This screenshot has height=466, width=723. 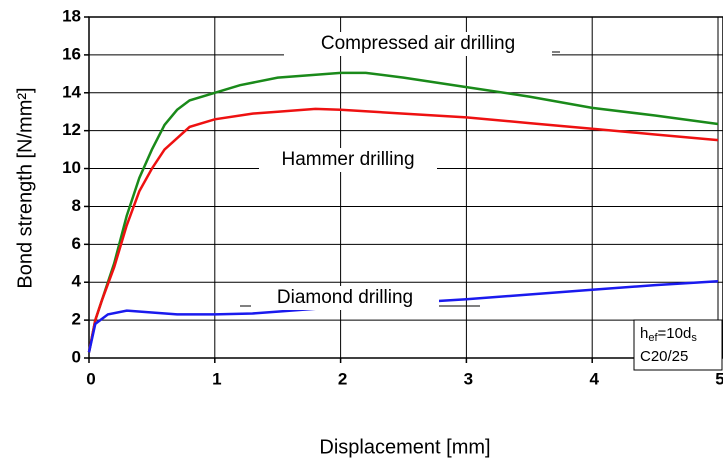 I want to click on x-tick-label: 1, so click(x=216, y=378).